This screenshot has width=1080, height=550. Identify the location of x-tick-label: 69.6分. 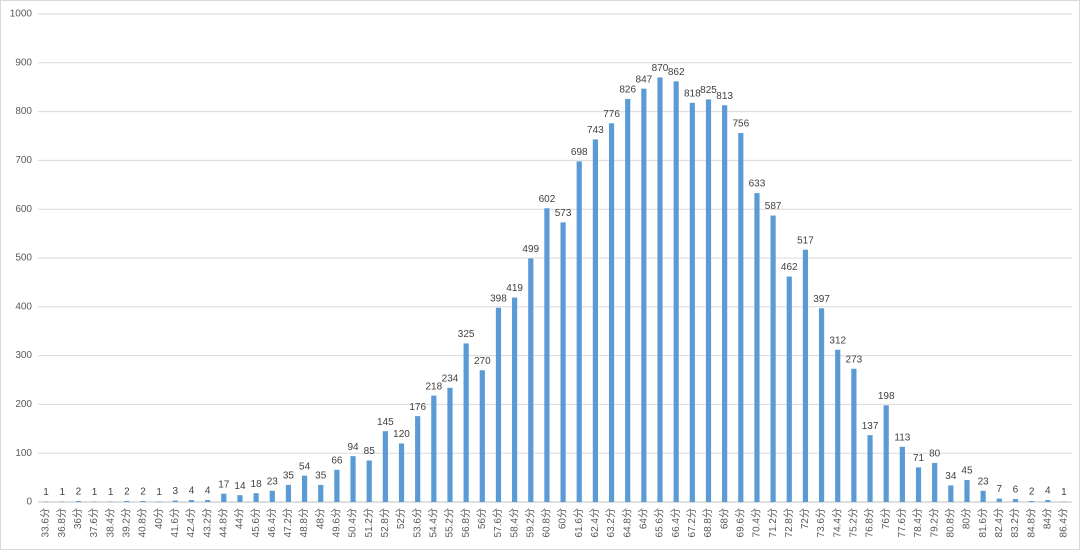
(740, 522).